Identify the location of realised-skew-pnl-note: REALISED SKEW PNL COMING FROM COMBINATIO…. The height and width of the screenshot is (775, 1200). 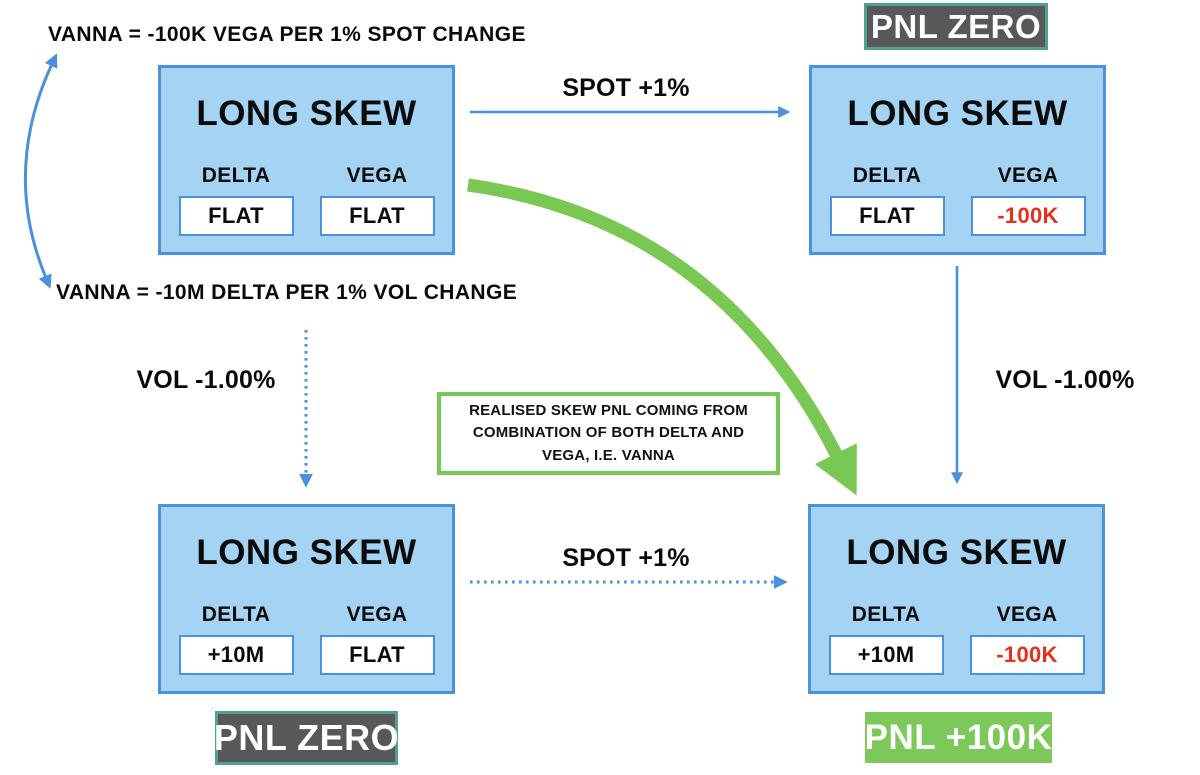
(608, 433).